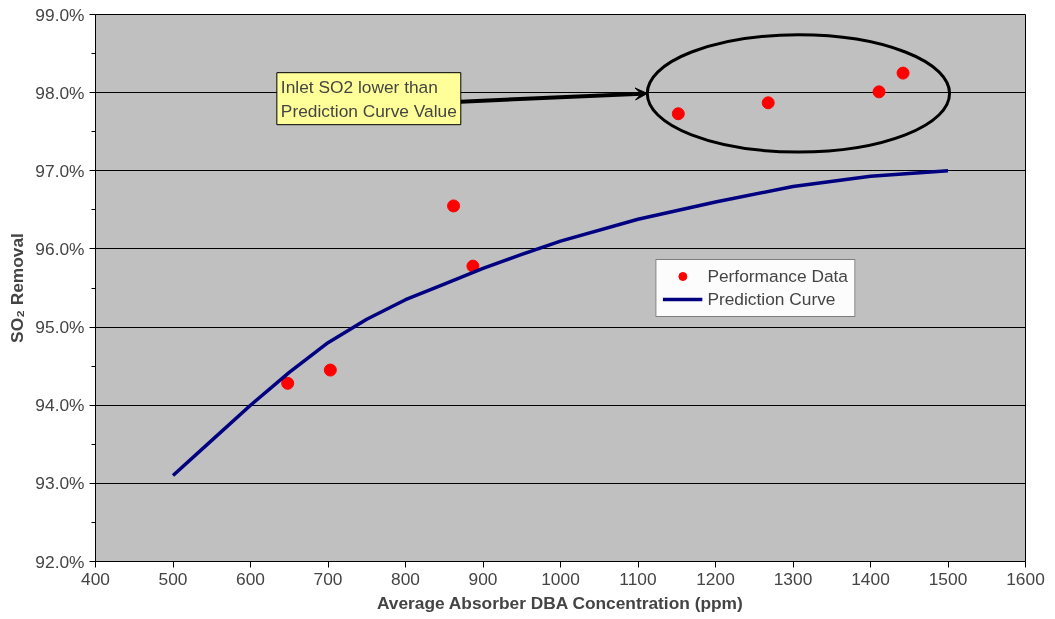 This screenshot has height=619, width=1055. What do you see at coordinates (870, 578) in the screenshot?
I see `x-tick-label: 1400` at bounding box center [870, 578].